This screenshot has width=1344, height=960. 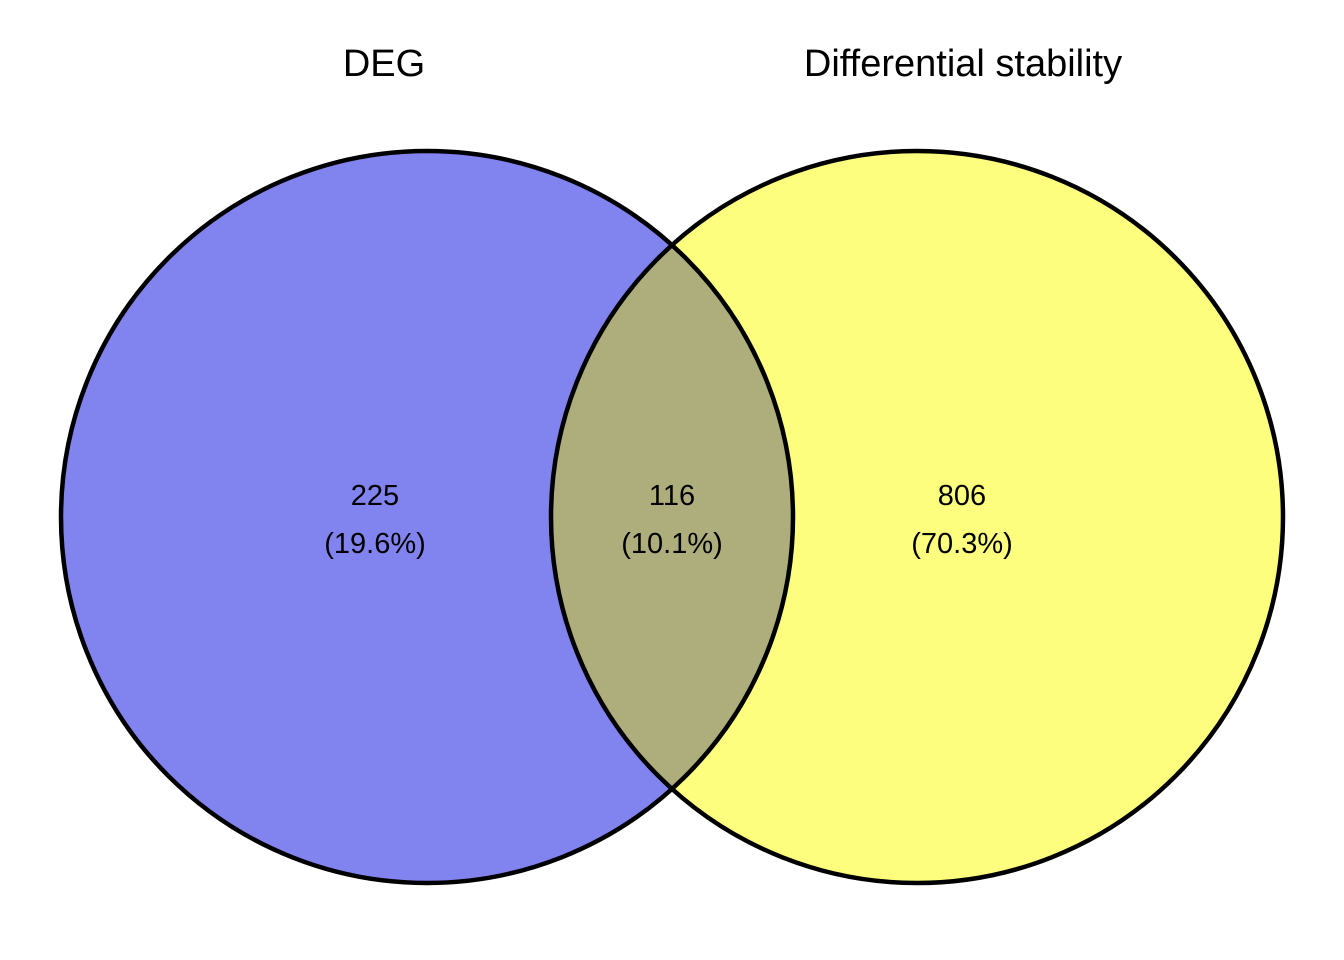 I want to click on region-percent-differential-stability-only: (70.3%), so click(x=962, y=544).